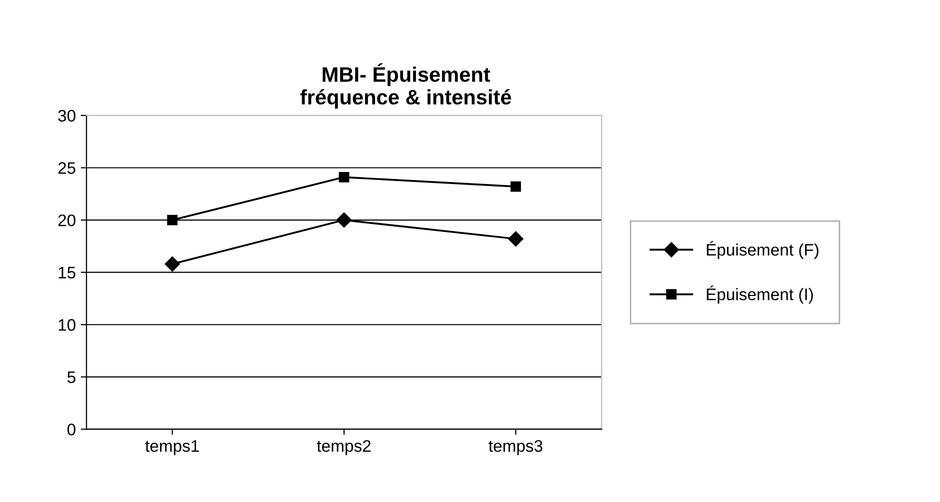  I want to click on y-tick-label: 20, so click(67, 220).